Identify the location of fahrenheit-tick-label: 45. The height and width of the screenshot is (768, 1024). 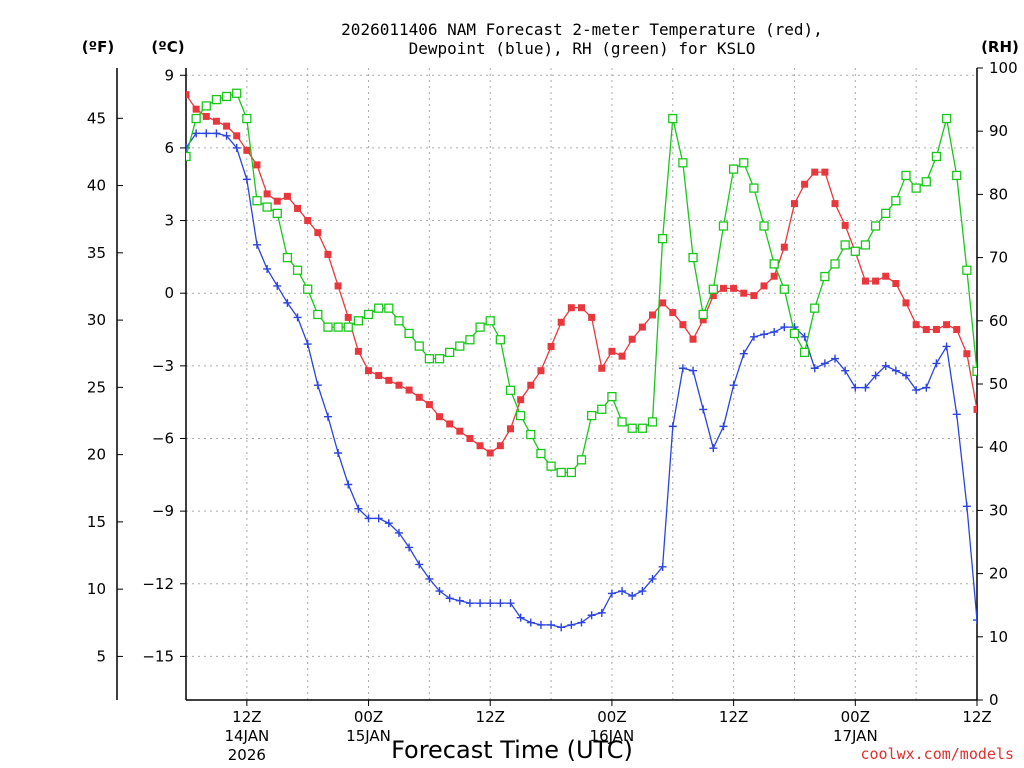
(96, 118).